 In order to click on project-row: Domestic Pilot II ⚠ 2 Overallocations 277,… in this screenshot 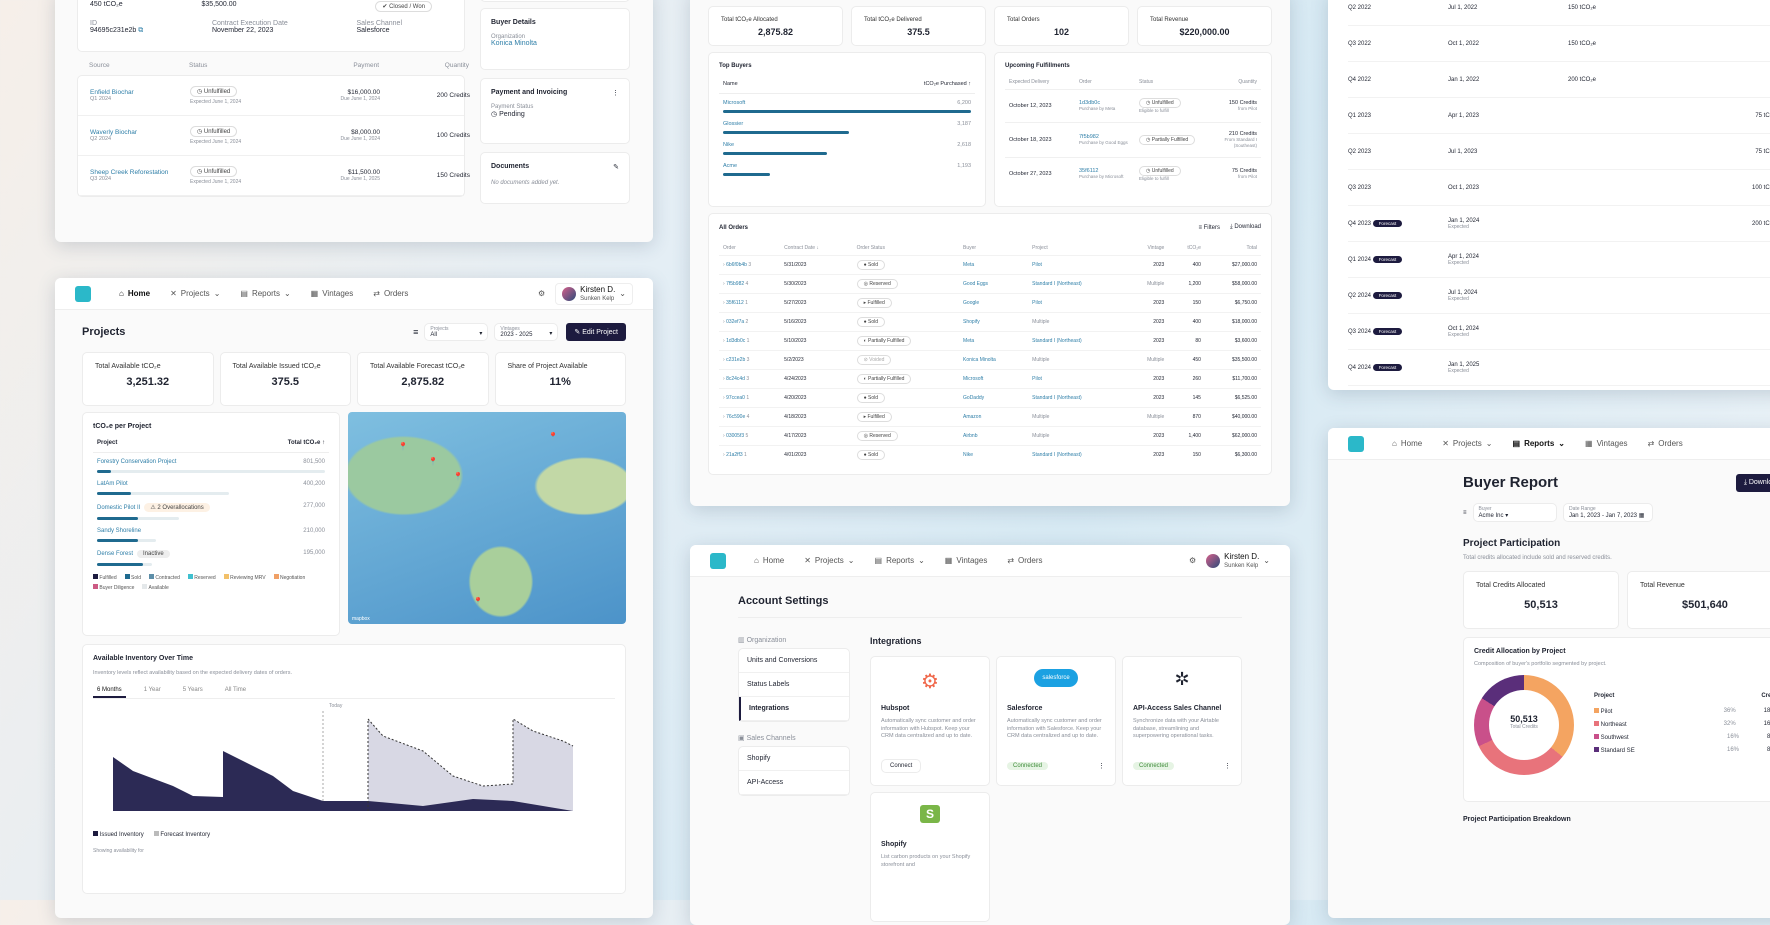, I will do `click(211, 509)`.